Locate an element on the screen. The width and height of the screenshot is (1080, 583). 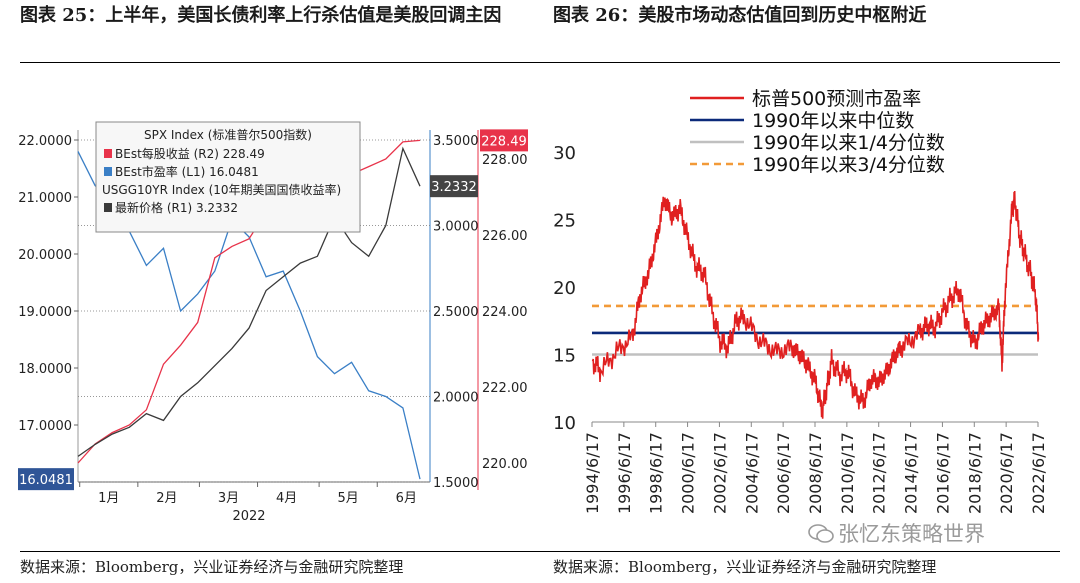
r2-tick-label: 224.00 is located at coordinates (505, 312).